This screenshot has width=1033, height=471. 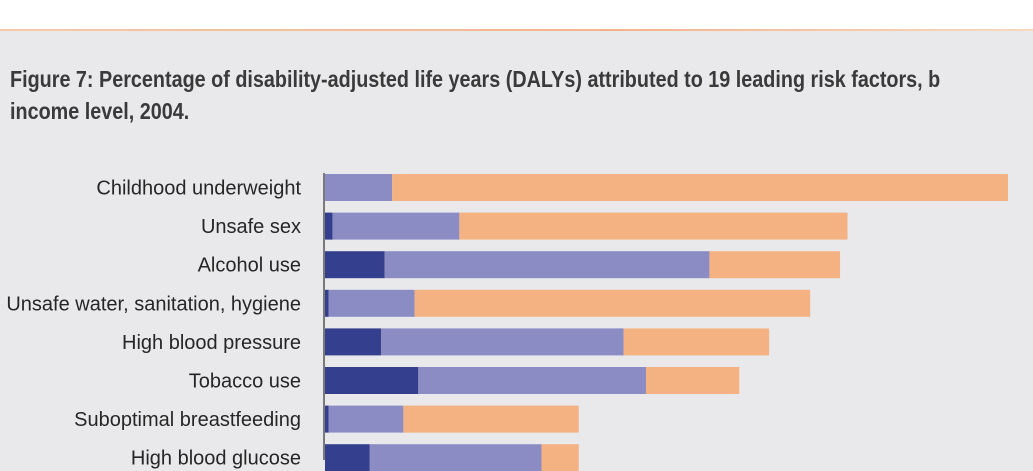 I want to click on category-label-childhood-underweight: Childhood underweight, so click(x=198, y=189).